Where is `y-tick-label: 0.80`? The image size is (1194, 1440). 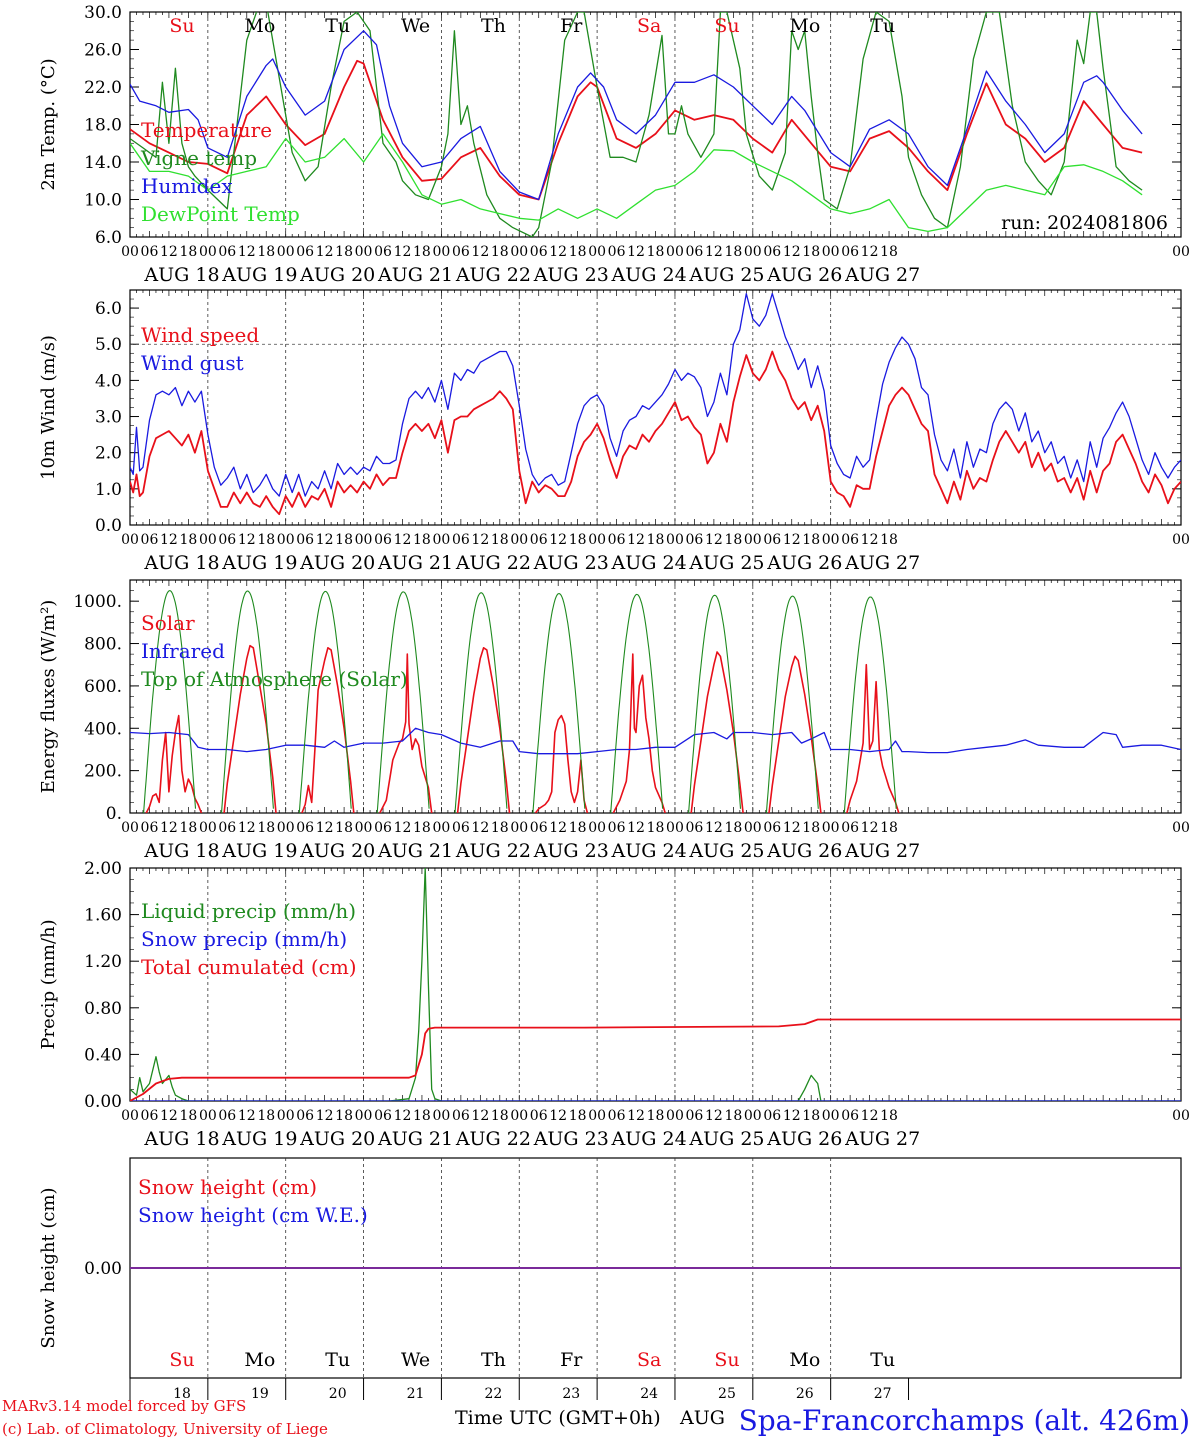
y-tick-label: 0.80 is located at coordinates (103, 1009).